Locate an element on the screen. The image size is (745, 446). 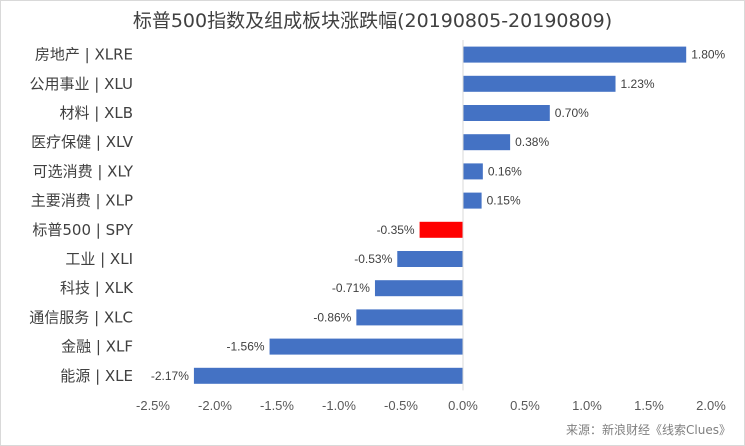
data-label: -0.53% is located at coordinates (373, 259).